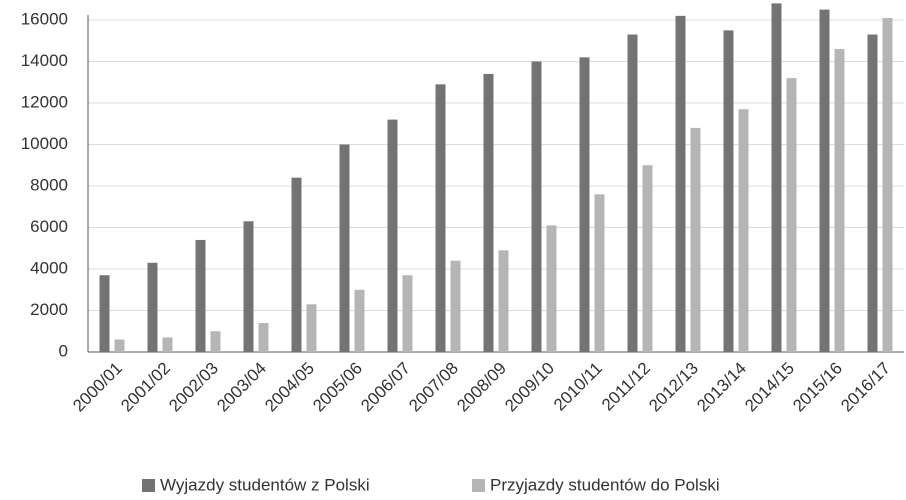 This screenshot has width=906, height=500. I want to click on y-tick-label: 8000, so click(49, 184).